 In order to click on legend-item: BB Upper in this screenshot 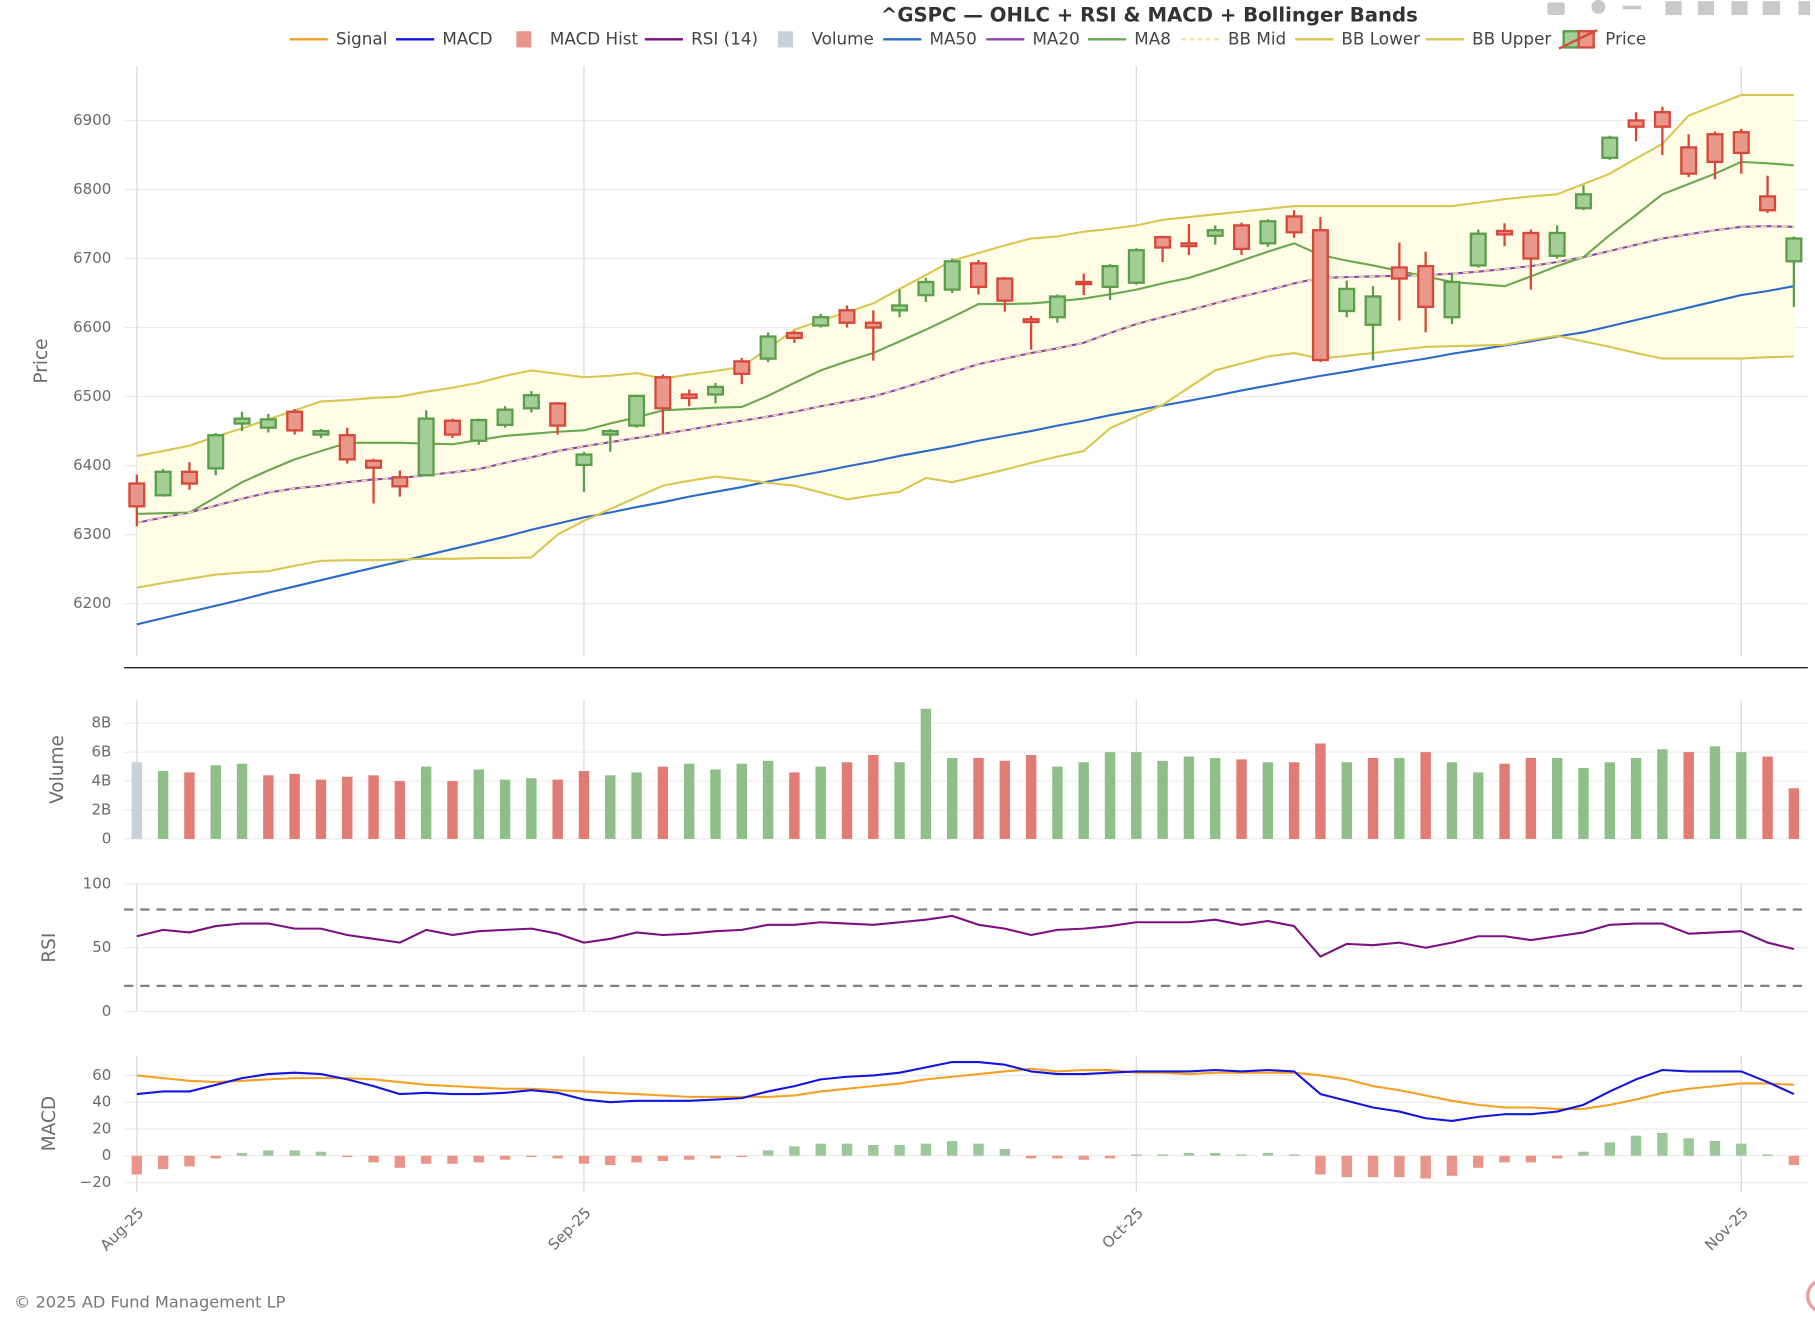, I will do `click(1488, 38)`.